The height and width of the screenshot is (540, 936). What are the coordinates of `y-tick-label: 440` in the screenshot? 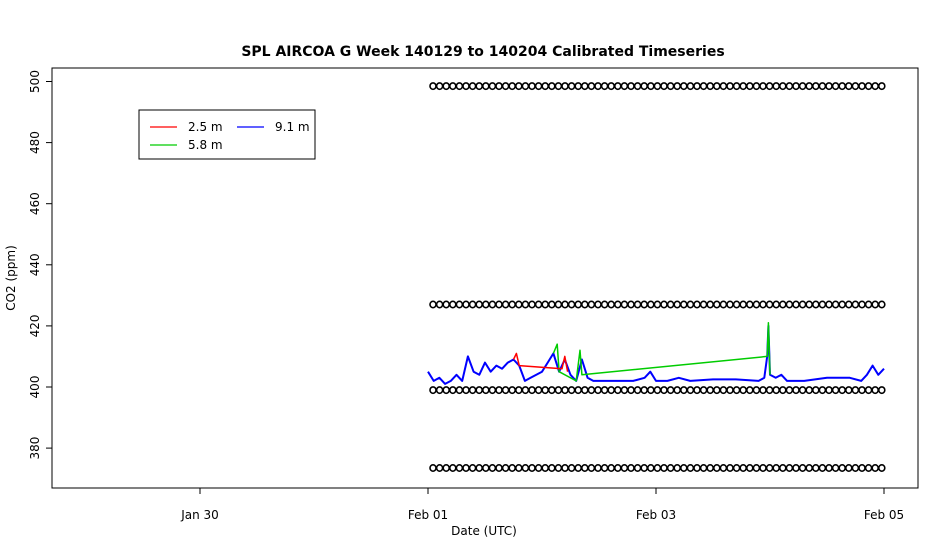 It's located at (35, 264).